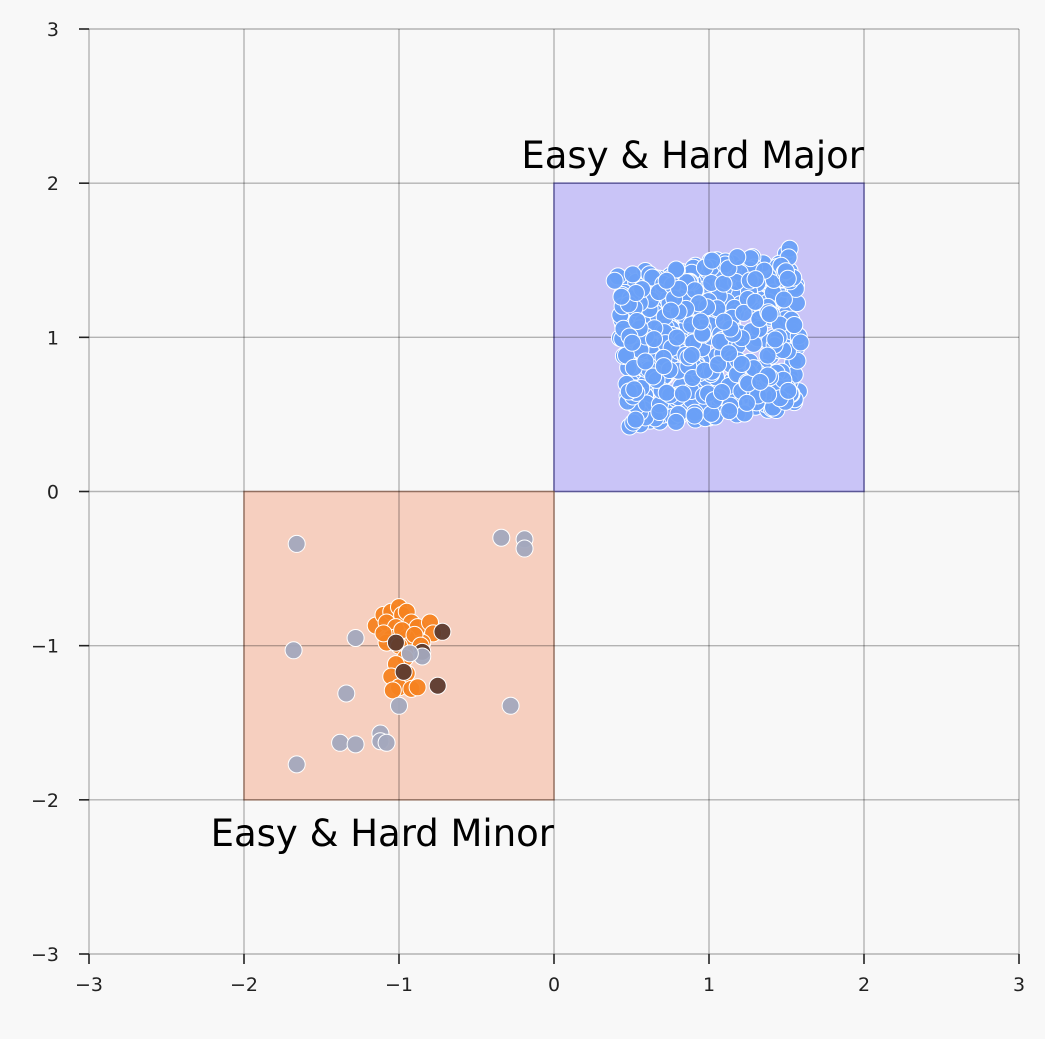 This screenshot has width=1045, height=1039. What do you see at coordinates (45, 647) in the screenshot?
I see `y-tick-label-2: −1` at bounding box center [45, 647].